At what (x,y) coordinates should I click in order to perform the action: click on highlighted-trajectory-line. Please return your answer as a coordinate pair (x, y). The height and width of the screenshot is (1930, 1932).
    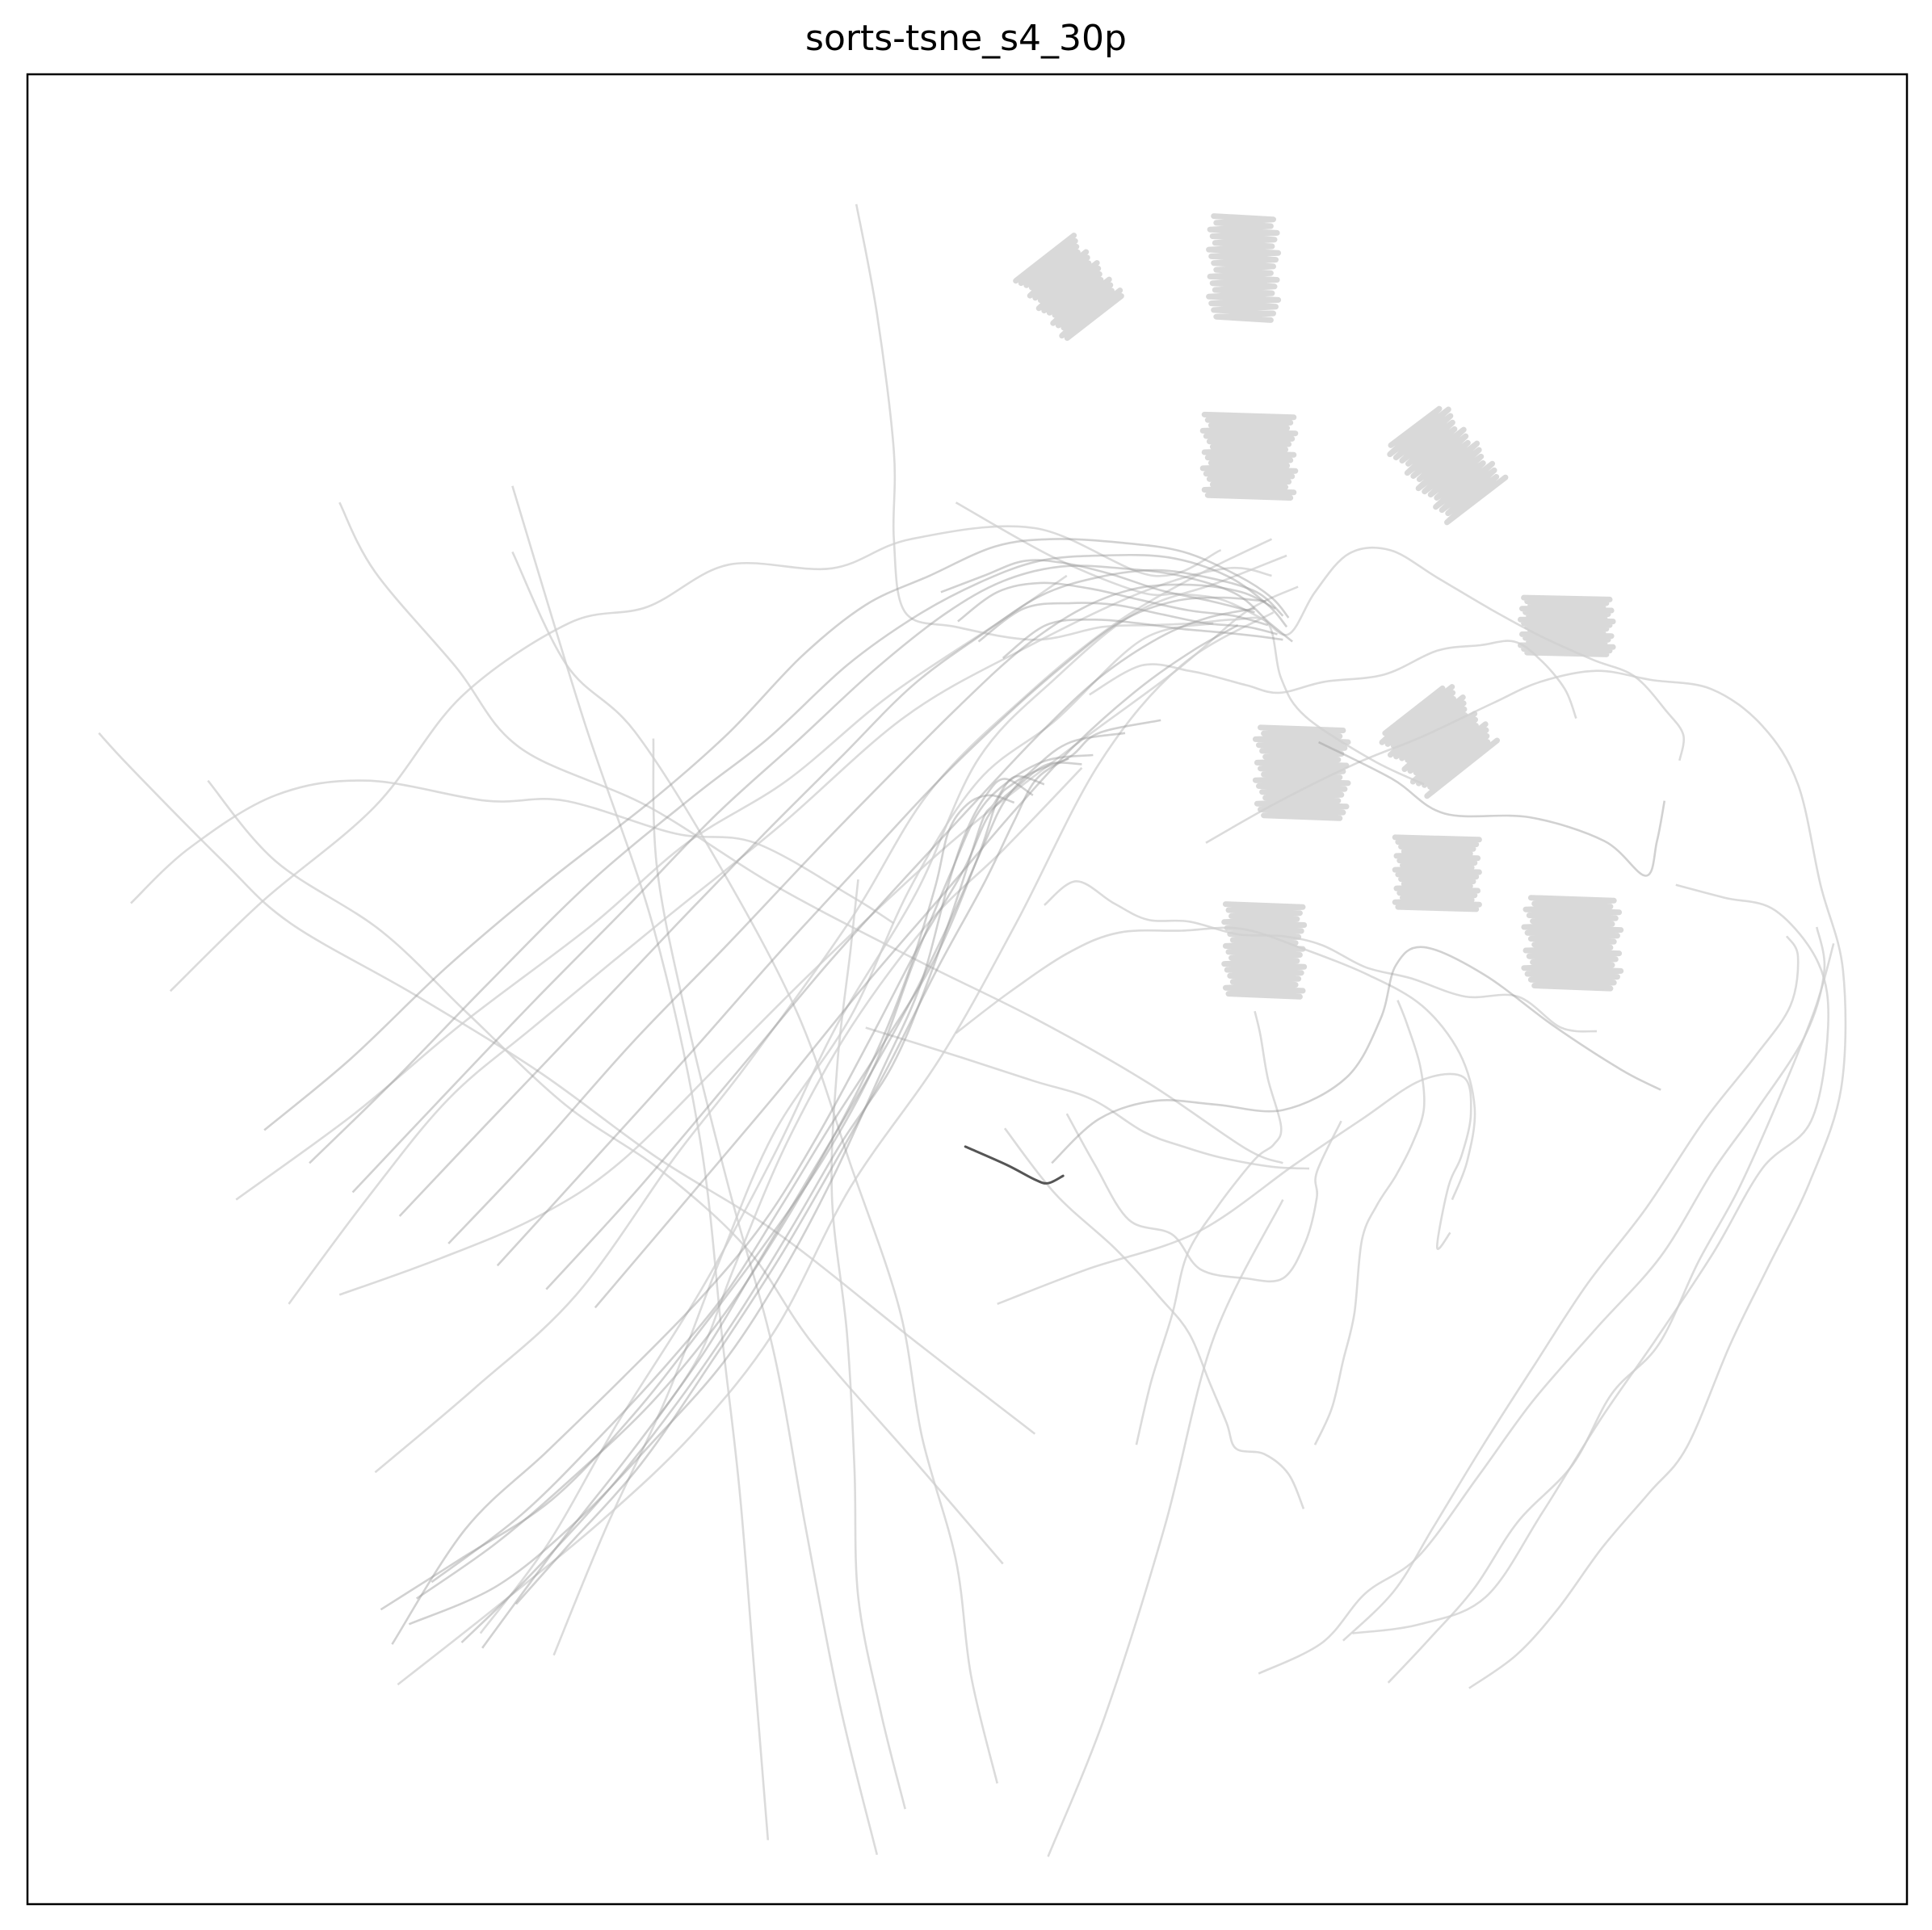
    Looking at the image, I should click on (1014, 1165).